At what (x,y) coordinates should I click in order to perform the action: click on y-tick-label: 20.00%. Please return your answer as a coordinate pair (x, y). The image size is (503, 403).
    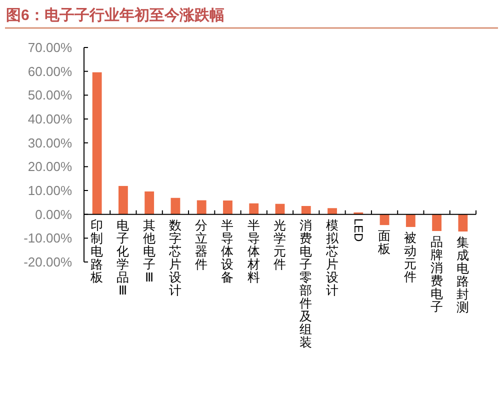
    Looking at the image, I should click on (50, 166).